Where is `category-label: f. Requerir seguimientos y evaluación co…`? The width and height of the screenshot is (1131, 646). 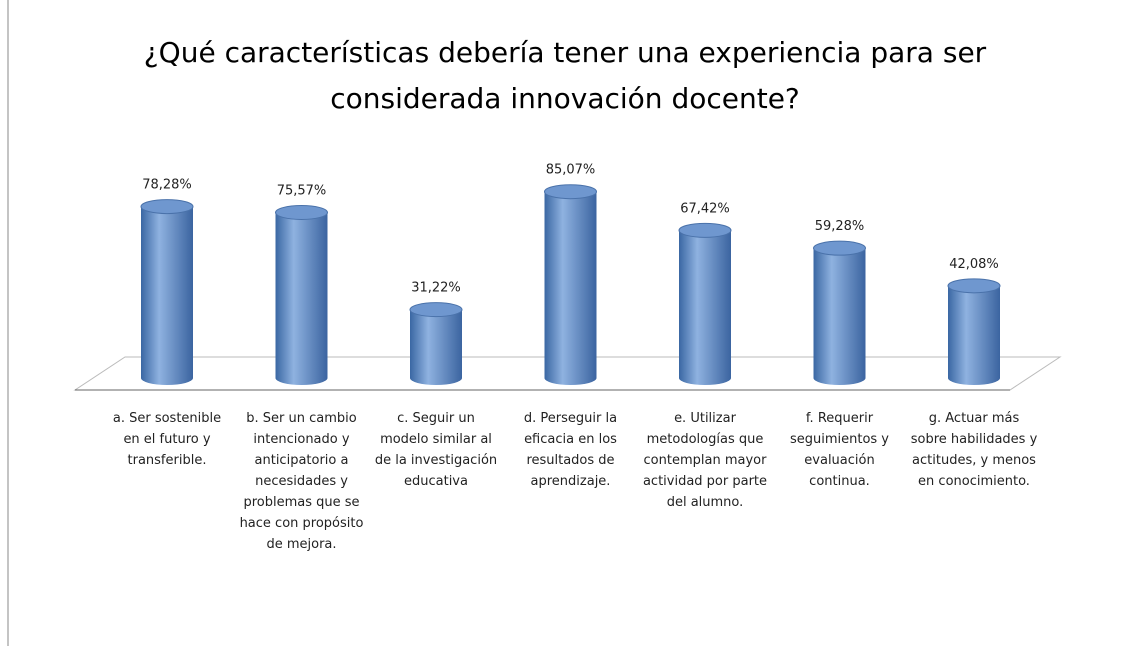 category-label: f. Requerir seguimientos y evaluación co… is located at coordinates (839, 450).